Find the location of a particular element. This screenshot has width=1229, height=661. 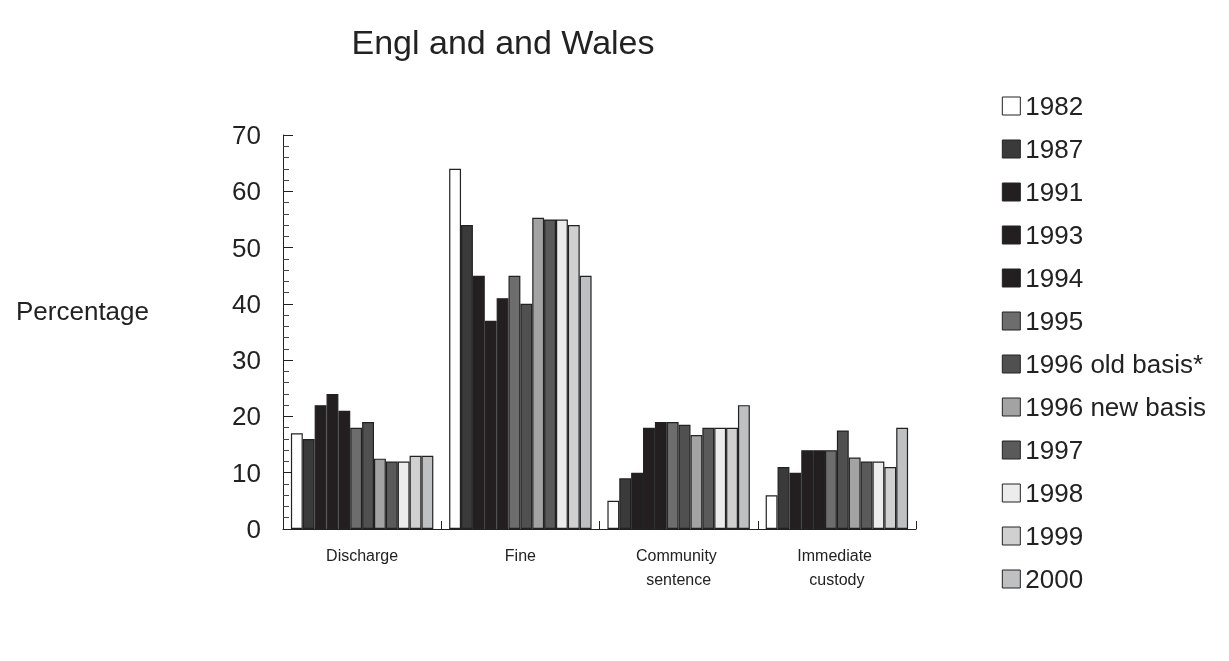

y-tick-label: 50 is located at coordinates (246, 247).